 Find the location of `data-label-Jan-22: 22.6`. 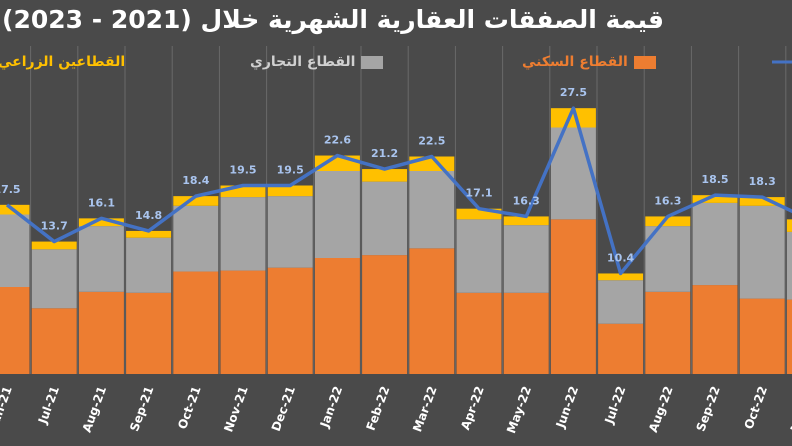

data-label-Jan-22: 22.6 is located at coordinates (337, 140).